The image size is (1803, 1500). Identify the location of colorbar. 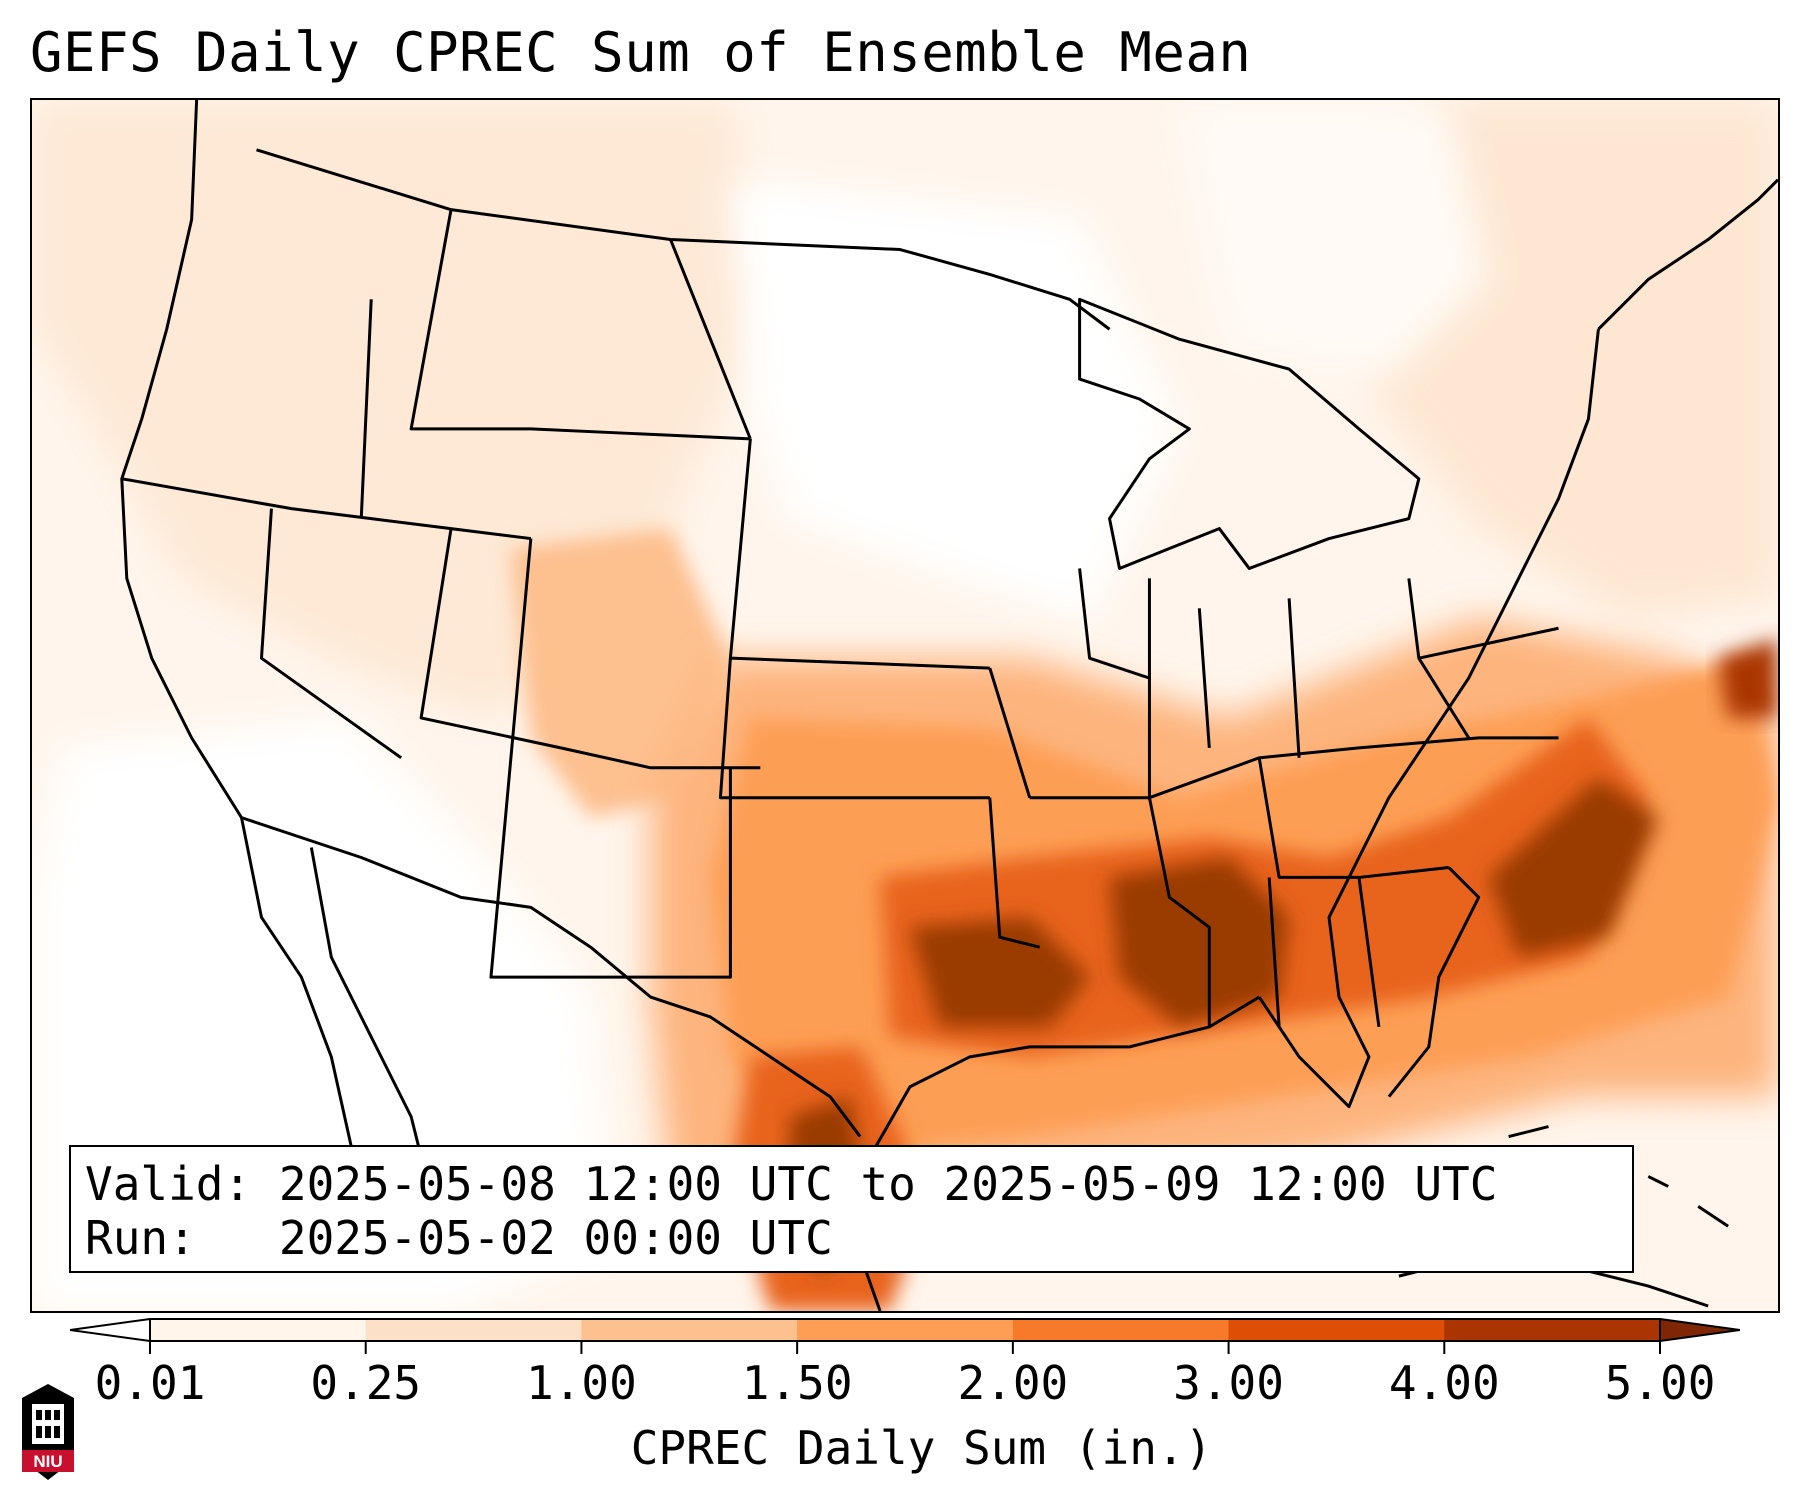
(905, 1330).